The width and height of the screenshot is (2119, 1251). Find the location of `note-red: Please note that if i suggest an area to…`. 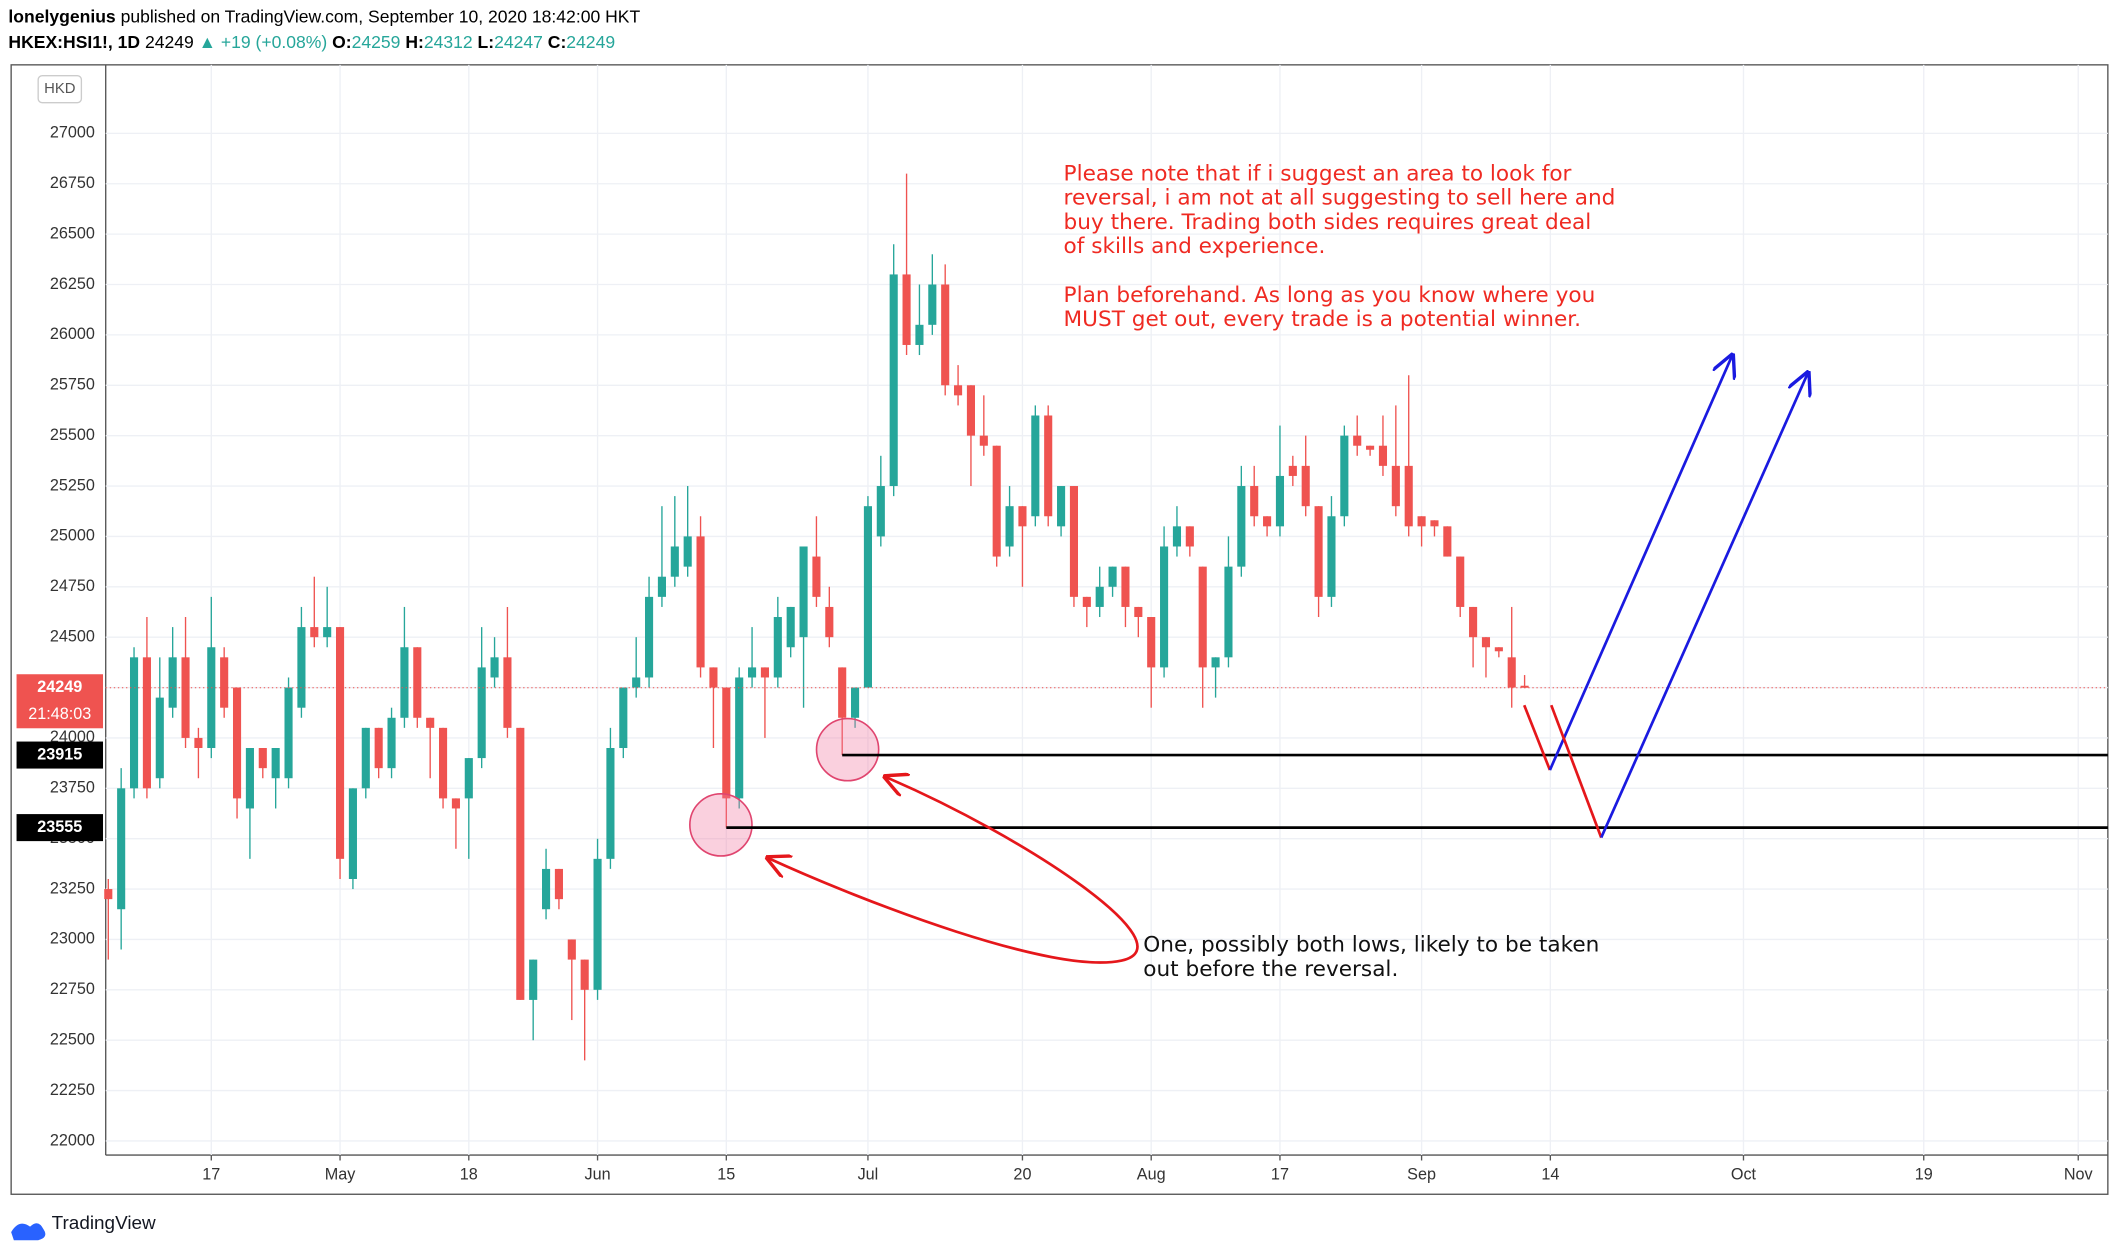

note-red: Please note that if i suggest an area to… is located at coordinates (1318, 173).